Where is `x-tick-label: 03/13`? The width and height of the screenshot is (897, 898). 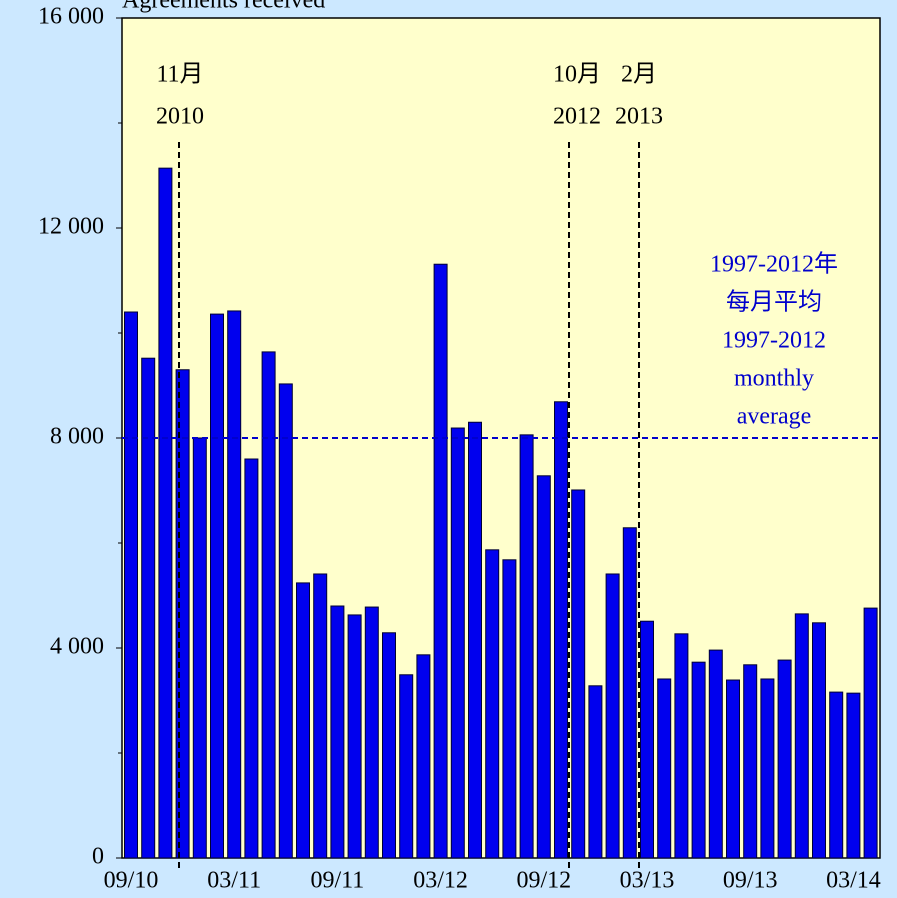
x-tick-label: 03/13 is located at coordinates (647, 881).